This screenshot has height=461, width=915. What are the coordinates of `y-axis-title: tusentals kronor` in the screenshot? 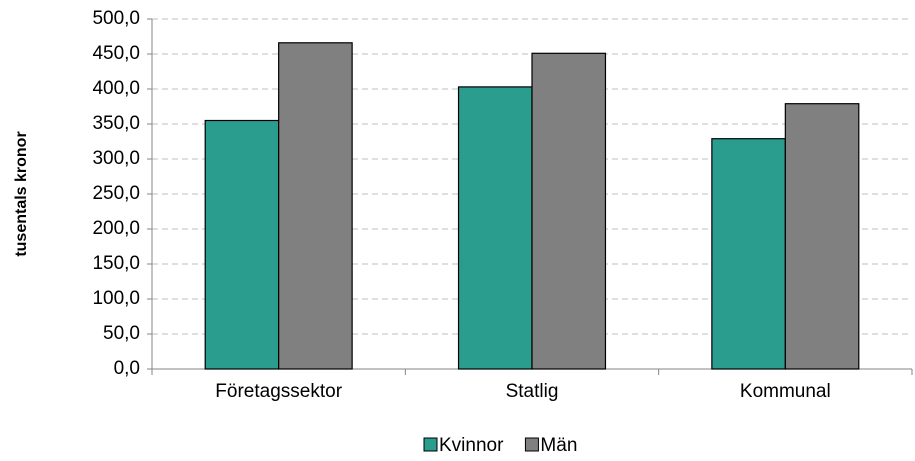 It's located at (21, 193).